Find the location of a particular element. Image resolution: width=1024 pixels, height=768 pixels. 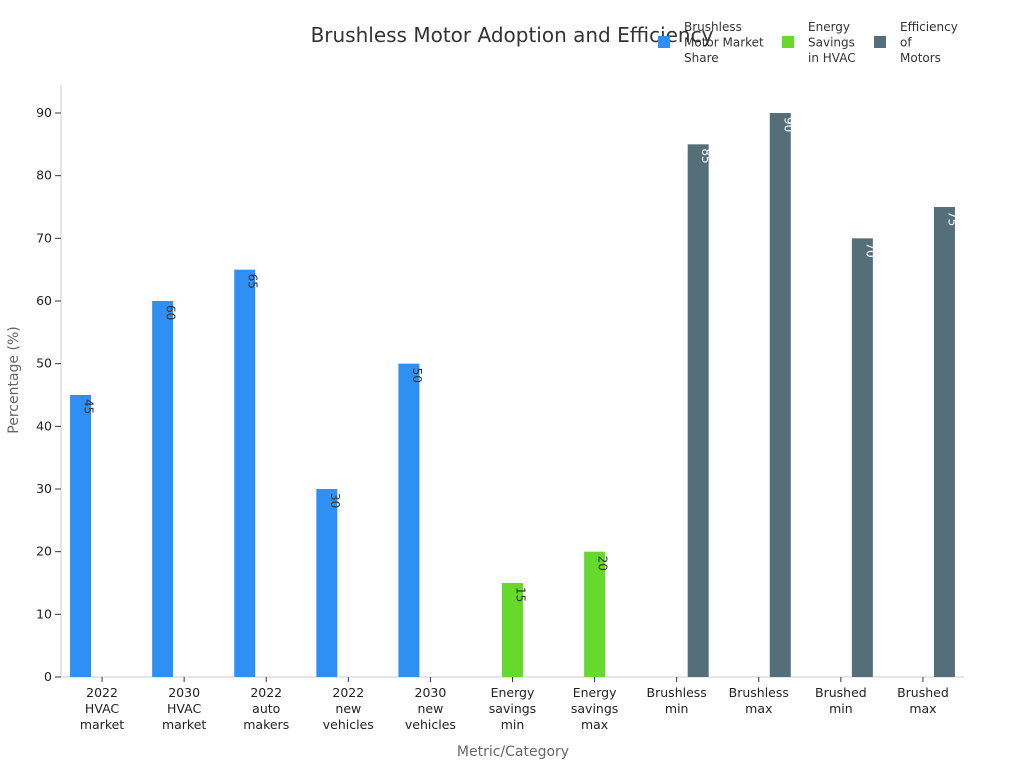

x-tick-label: 2022 new vehicles is located at coordinates (348, 708).